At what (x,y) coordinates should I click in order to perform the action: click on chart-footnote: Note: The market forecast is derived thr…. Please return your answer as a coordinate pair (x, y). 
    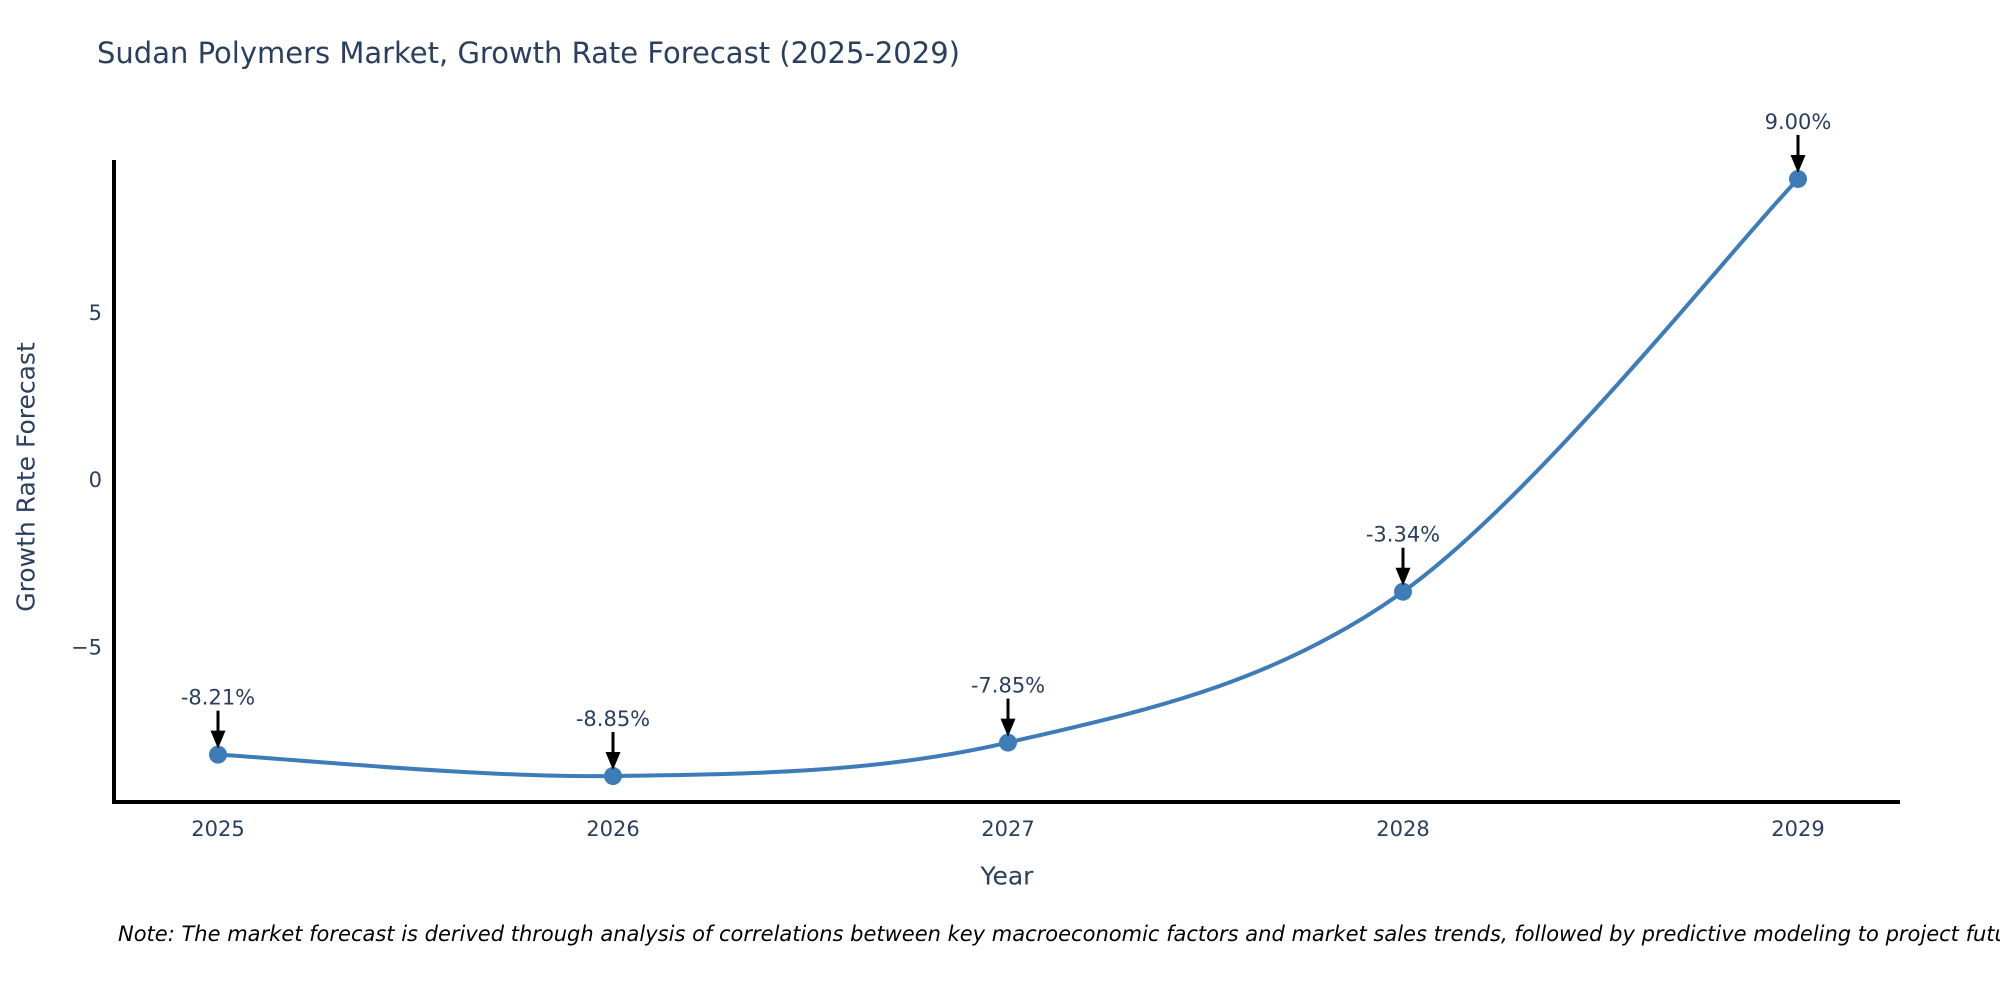
    Looking at the image, I should click on (1059, 934).